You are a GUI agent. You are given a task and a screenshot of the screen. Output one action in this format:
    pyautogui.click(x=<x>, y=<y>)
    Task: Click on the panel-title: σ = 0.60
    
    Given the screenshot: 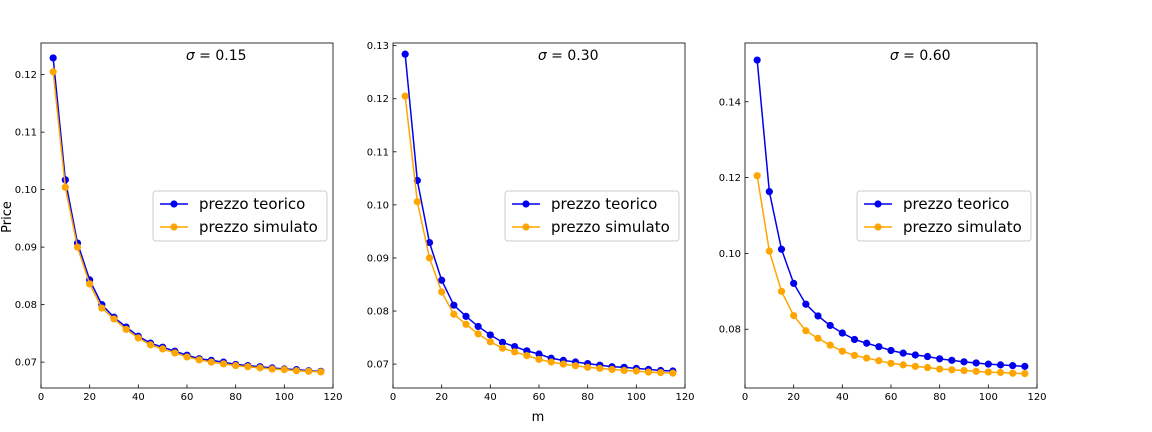 What is the action you would take?
    pyautogui.click(x=920, y=56)
    